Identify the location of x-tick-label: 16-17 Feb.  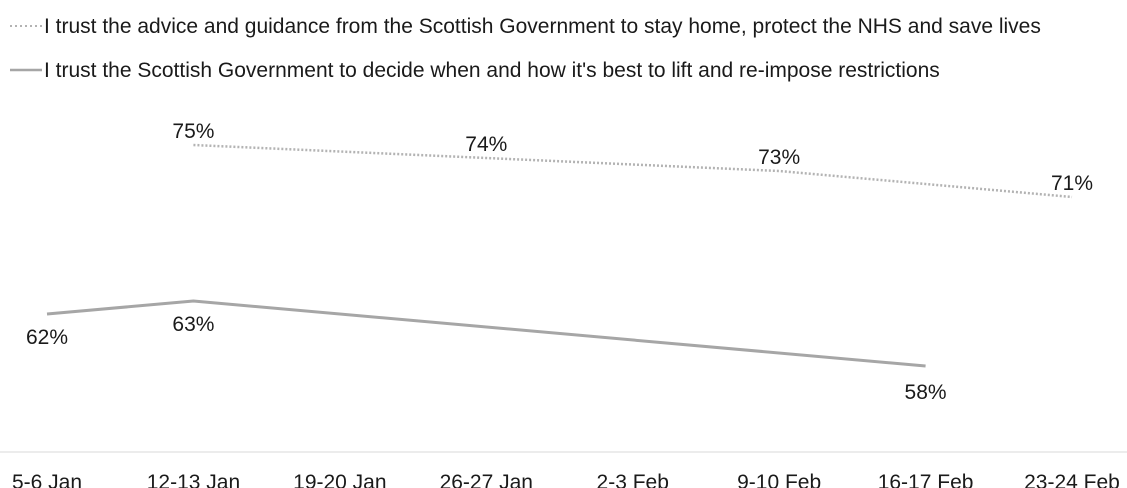
(926, 479).